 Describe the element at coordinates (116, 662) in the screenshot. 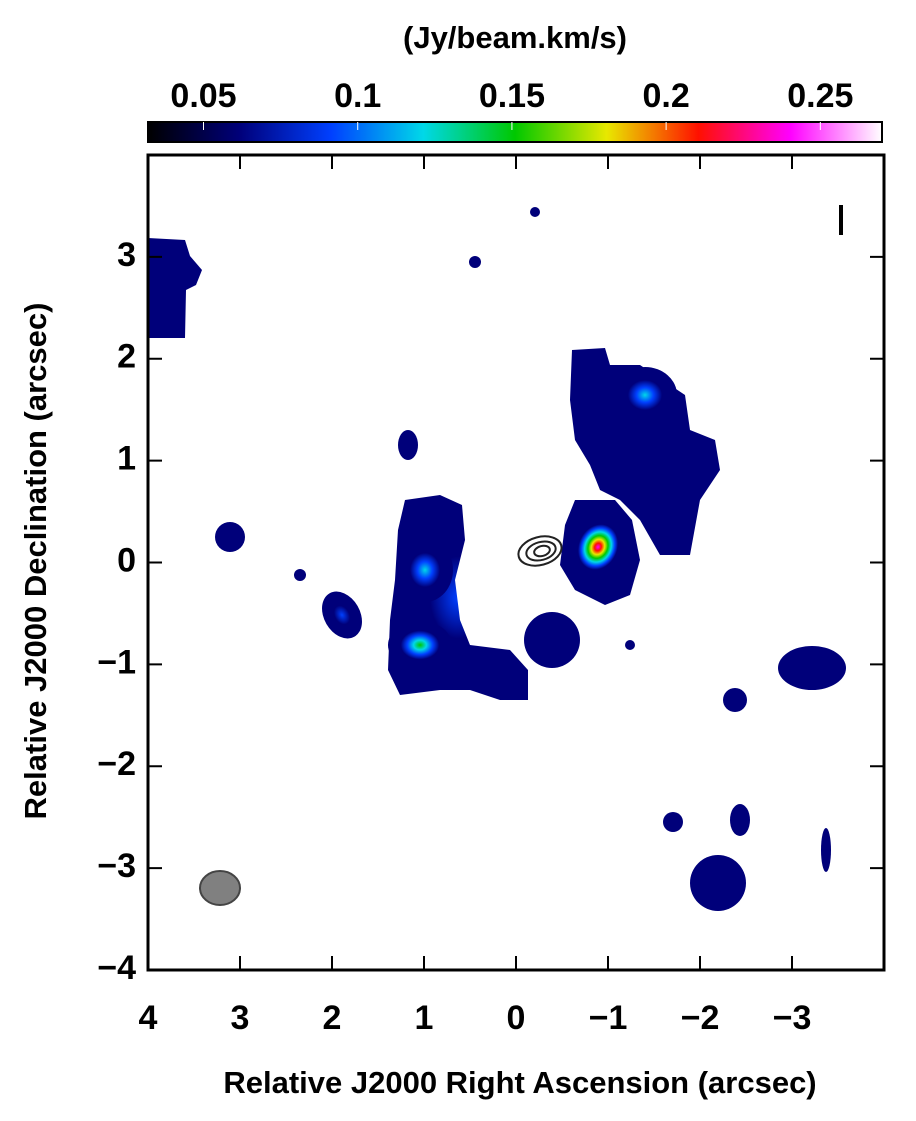

I see `y-tick-label: −1` at that location.